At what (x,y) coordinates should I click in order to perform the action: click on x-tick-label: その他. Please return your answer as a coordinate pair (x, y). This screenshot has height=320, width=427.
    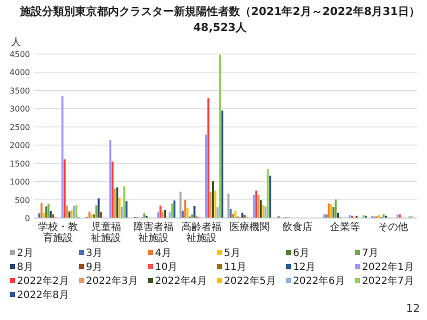
    Looking at the image, I should click on (393, 227).